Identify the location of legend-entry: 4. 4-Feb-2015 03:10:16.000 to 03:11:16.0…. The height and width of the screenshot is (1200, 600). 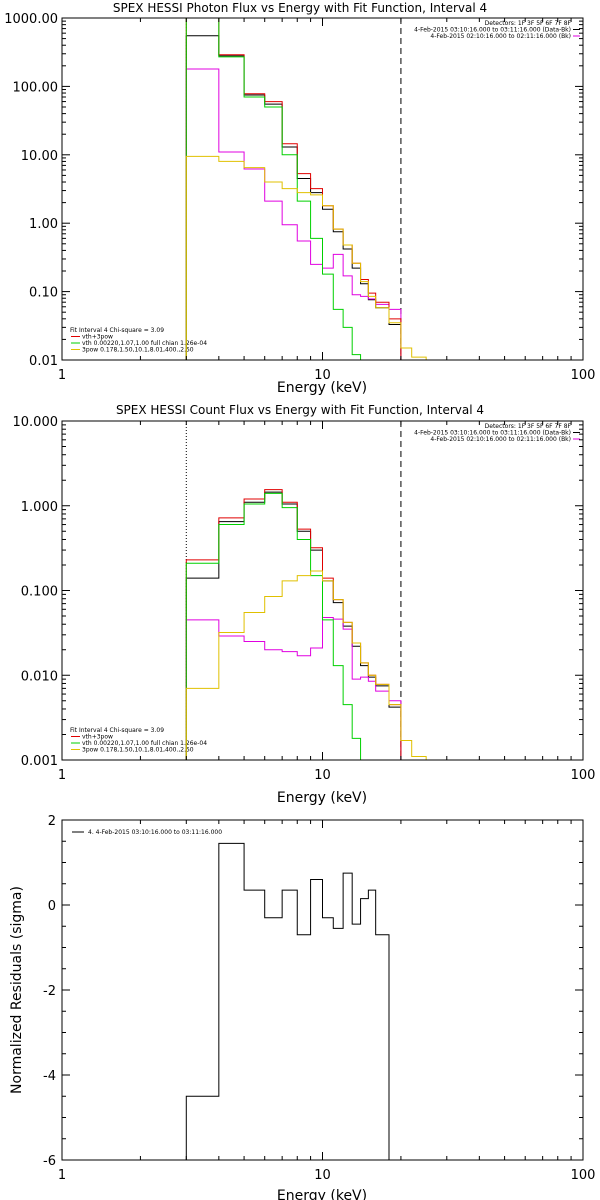
(155, 832).